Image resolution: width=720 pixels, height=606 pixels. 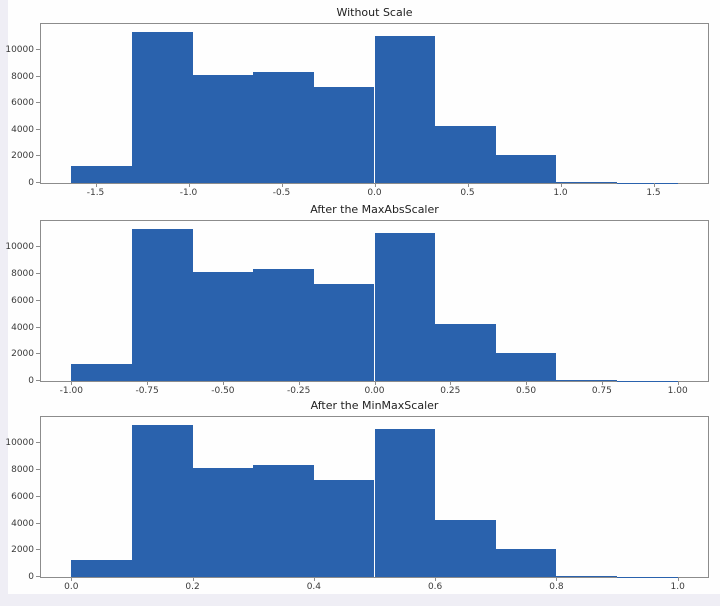 I want to click on x-axis-tick-label: 0.2, so click(x=192, y=587).